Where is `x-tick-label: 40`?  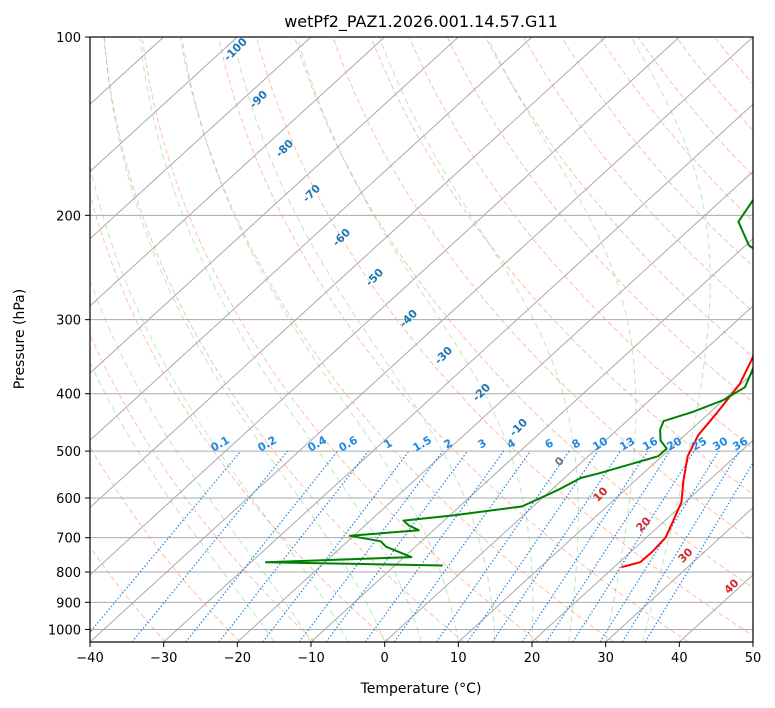 x-tick-label: 40 is located at coordinates (679, 658).